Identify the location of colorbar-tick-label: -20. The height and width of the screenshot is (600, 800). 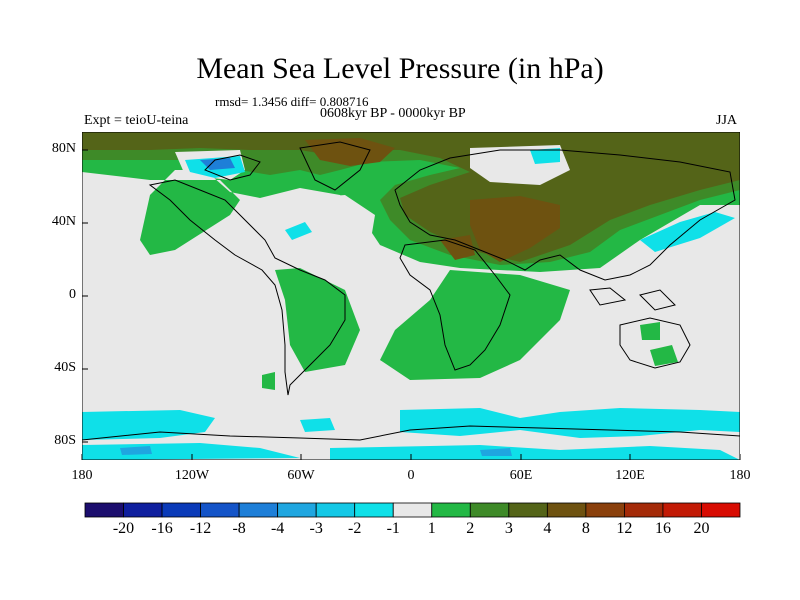
(123, 528).